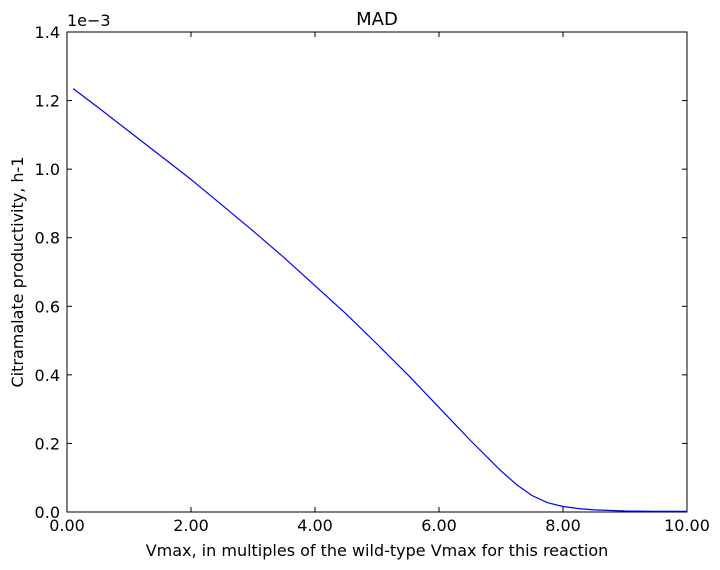 Image resolution: width=720 pixels, height=570 pixels. What do you see at coordinates (47, 169) in the screenshot?
I see `y-tick-label: 1.0` at bounding box center [47, 169].